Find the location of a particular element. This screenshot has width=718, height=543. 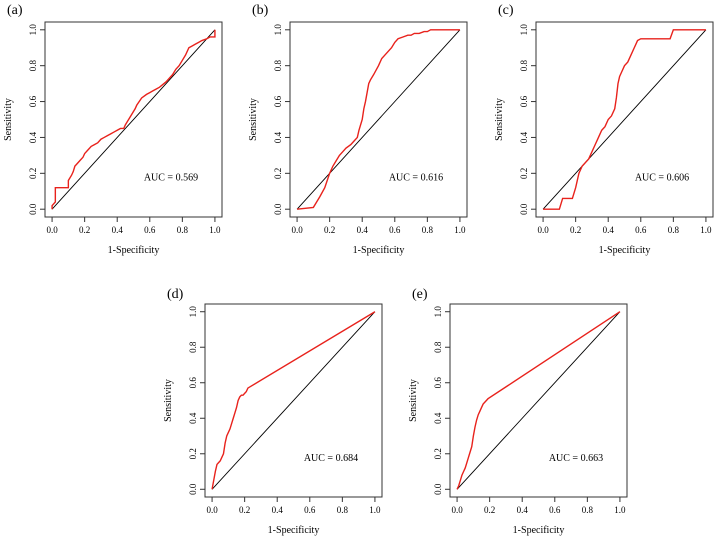

auc-label: AUC = 0.684 is located at coordinates (331, 458).